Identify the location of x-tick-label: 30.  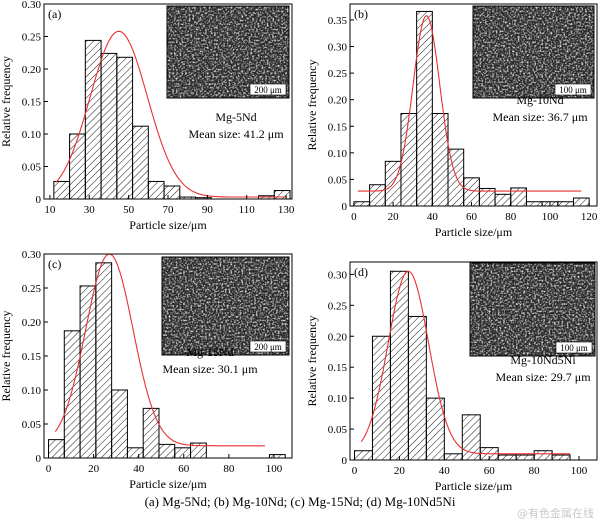
(90, 210).